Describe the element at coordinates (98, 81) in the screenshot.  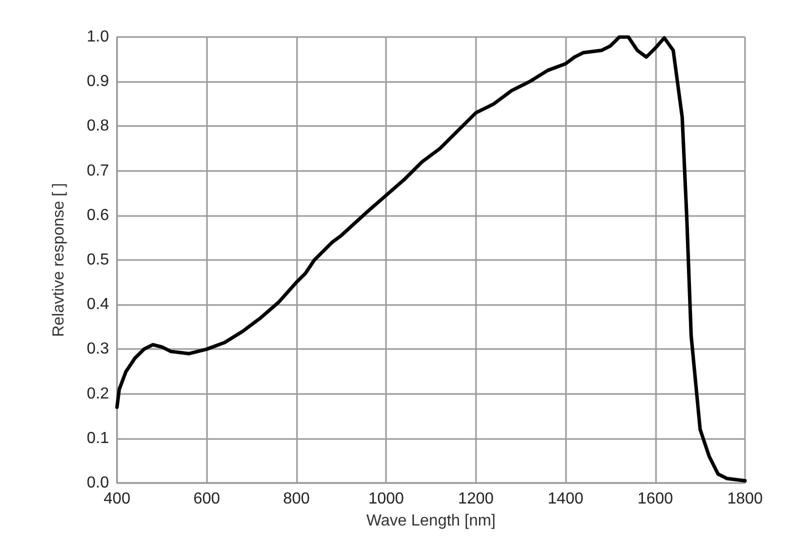
I see `y-tick-label: 0.9` at that location.